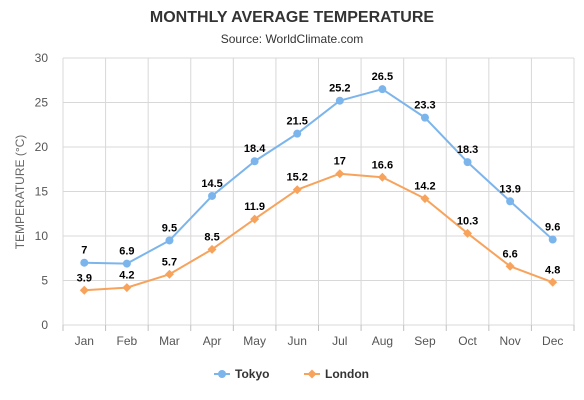  Describe the element at coordinates (424, 187) in the screenshot. I see `london-data-label: 14.2` at that location.